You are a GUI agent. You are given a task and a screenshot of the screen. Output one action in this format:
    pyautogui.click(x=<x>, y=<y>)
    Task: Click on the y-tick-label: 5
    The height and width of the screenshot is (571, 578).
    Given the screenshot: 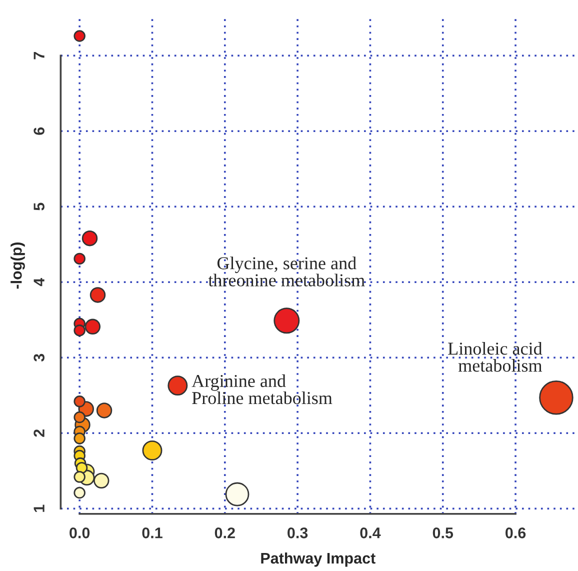 What is the action you would take?
    pyautogui.click(x=39, y=206)
    